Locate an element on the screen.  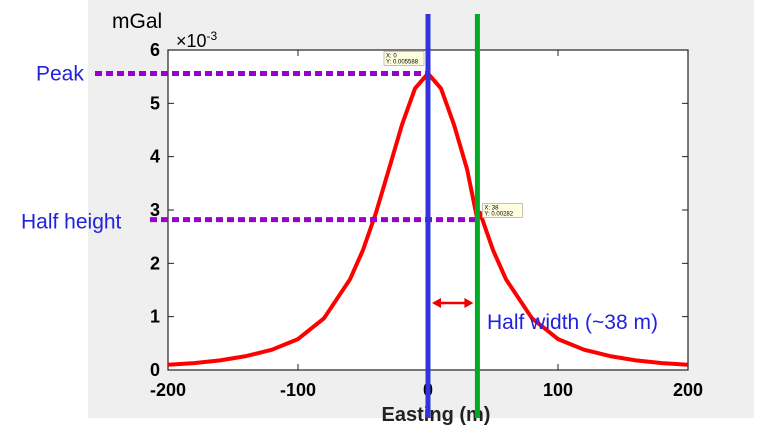
arrow-head-right is located at coordinates (469, 303).